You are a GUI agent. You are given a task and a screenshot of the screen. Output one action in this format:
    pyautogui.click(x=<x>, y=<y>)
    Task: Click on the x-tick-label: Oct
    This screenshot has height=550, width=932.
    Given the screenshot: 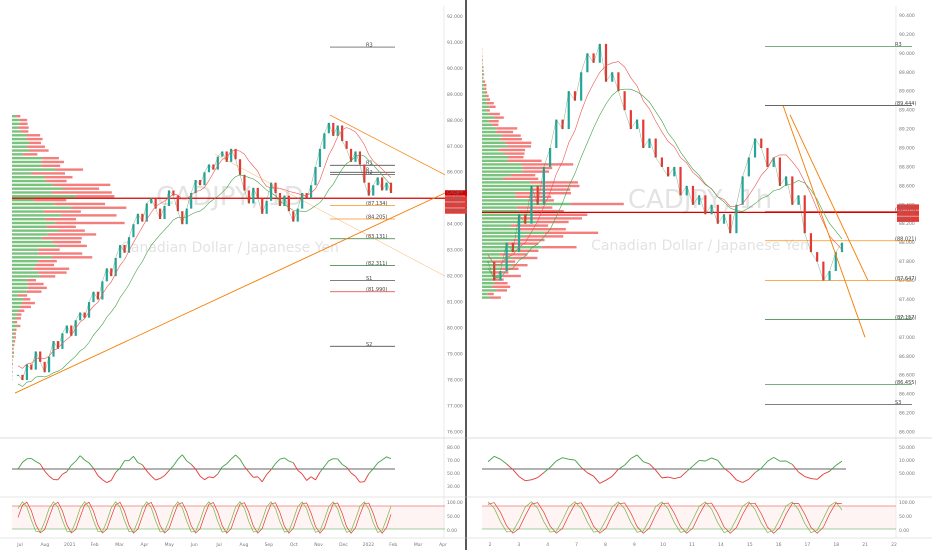 What is the action you would take?
    pyautogui.click(x=294, y=545)
    